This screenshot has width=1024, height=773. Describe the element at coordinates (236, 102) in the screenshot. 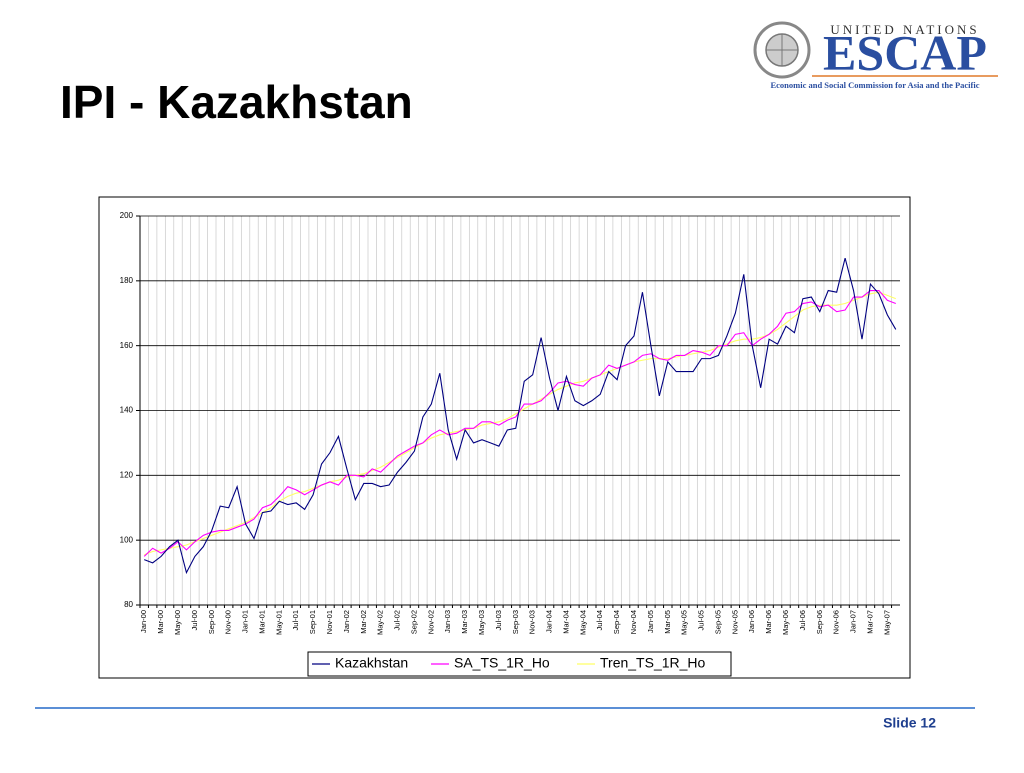

I see `slide-title: IPI - Kazakhstan` at that location.